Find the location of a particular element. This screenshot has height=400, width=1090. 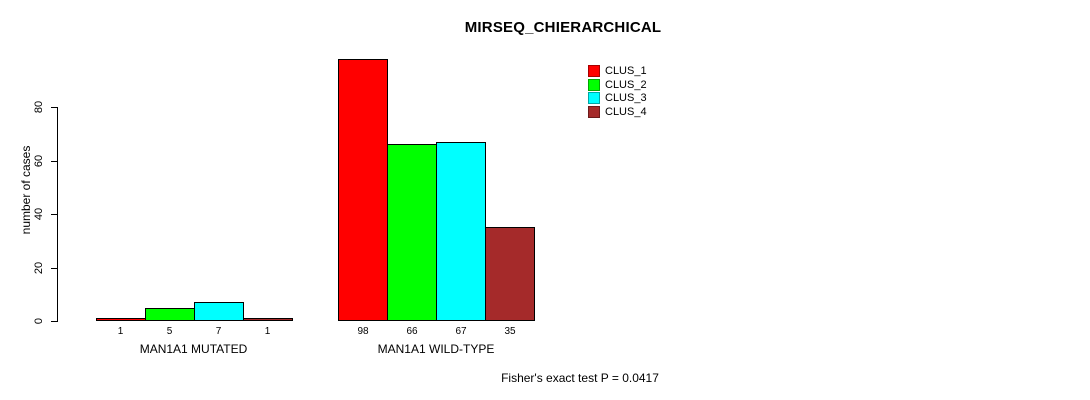

y-axis-line is located at coordinates (57, 214).